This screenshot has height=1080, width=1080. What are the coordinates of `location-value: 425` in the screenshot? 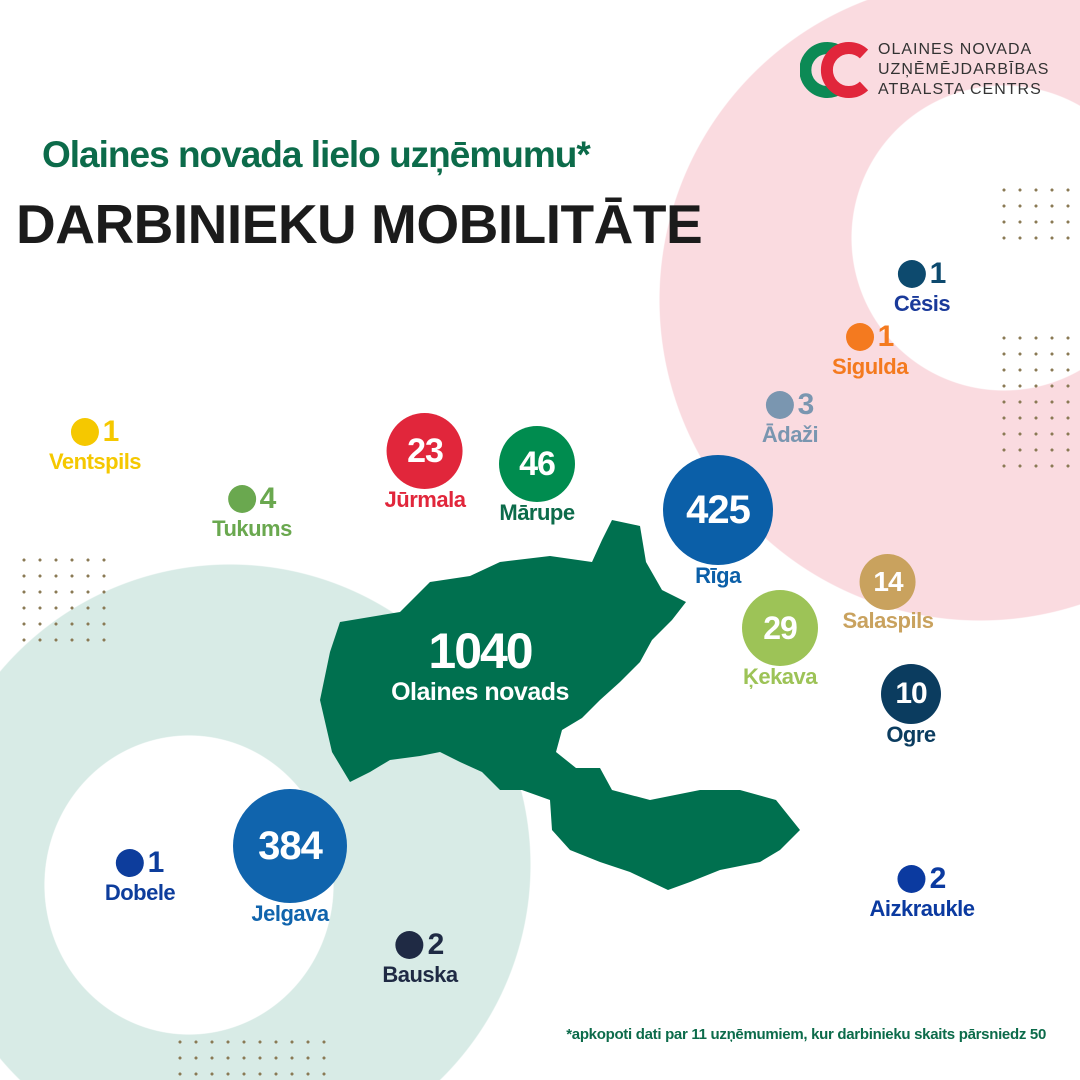 It's located at (718, 509).